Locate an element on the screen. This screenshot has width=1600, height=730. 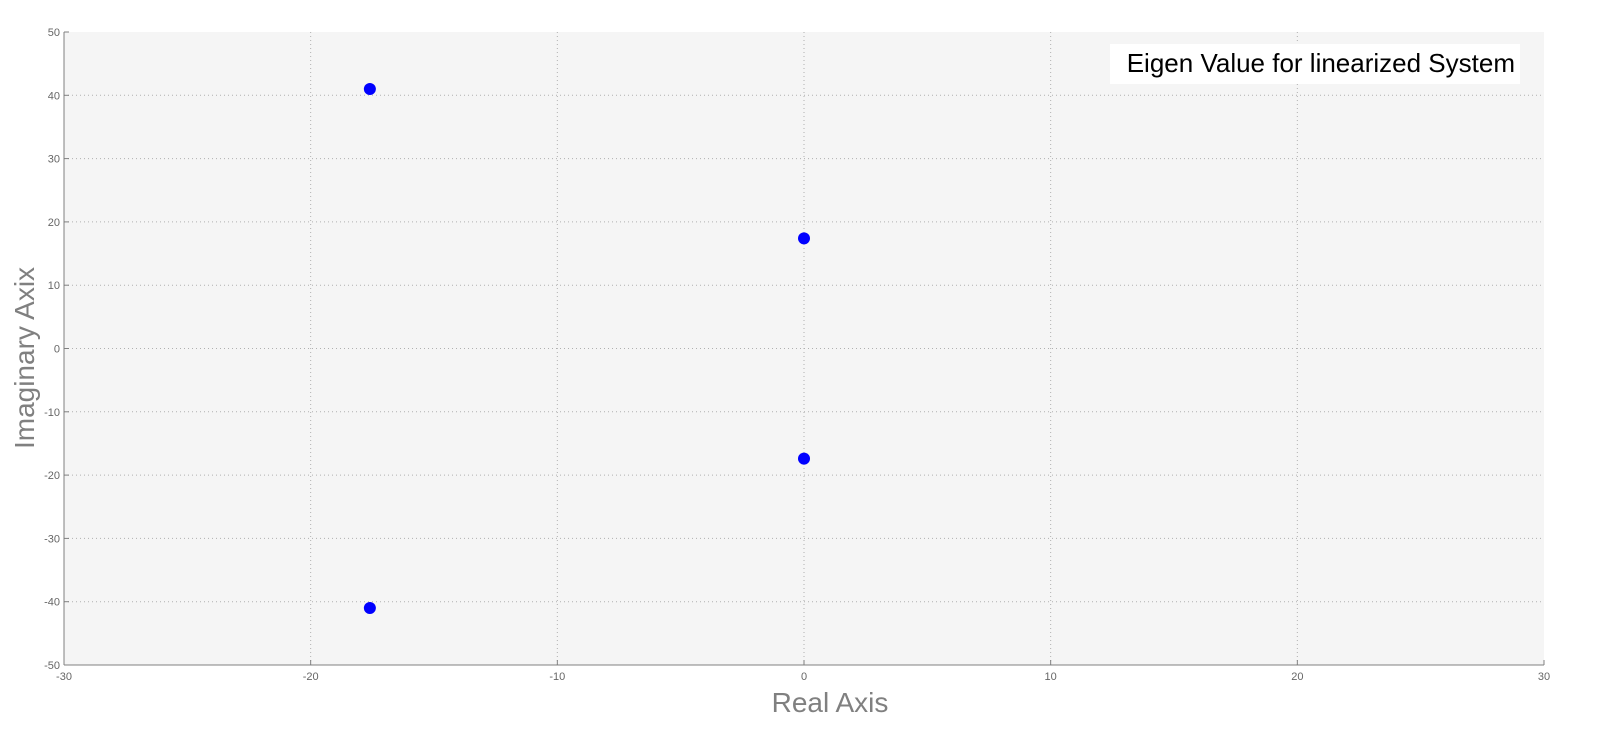
x-tick-label: 30 is located at coordinates (1544, 677).